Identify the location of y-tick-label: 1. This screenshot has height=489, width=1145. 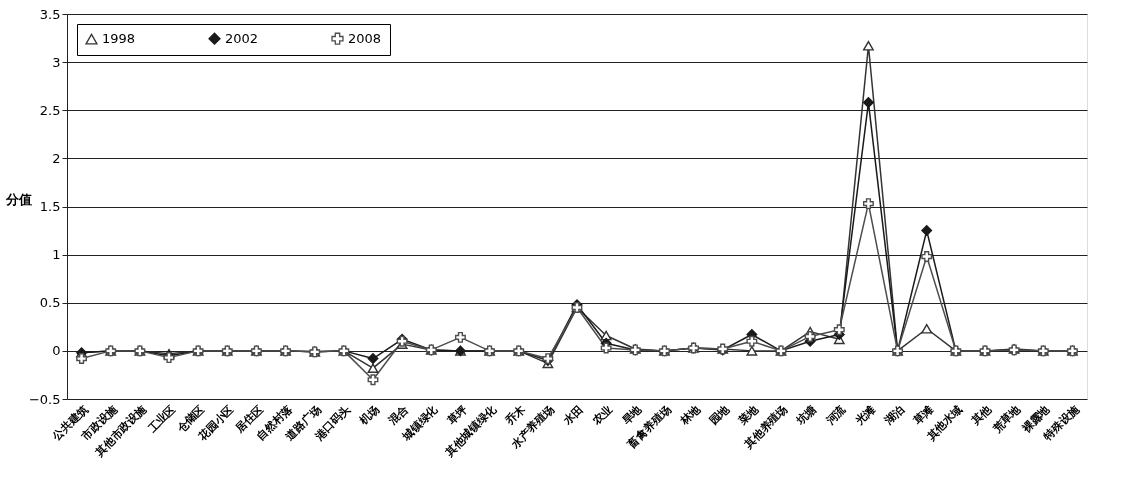
(56, 255).